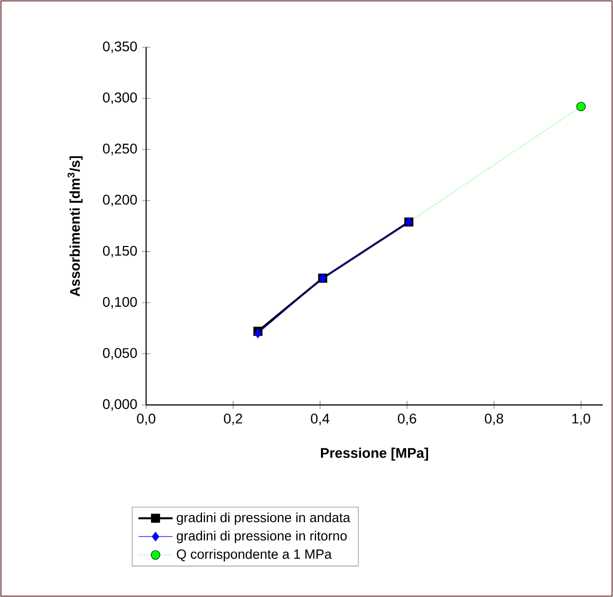 This screenshot has width=613, height=597. I want to click on y-tick-label: 0,100, so click(119, 302).